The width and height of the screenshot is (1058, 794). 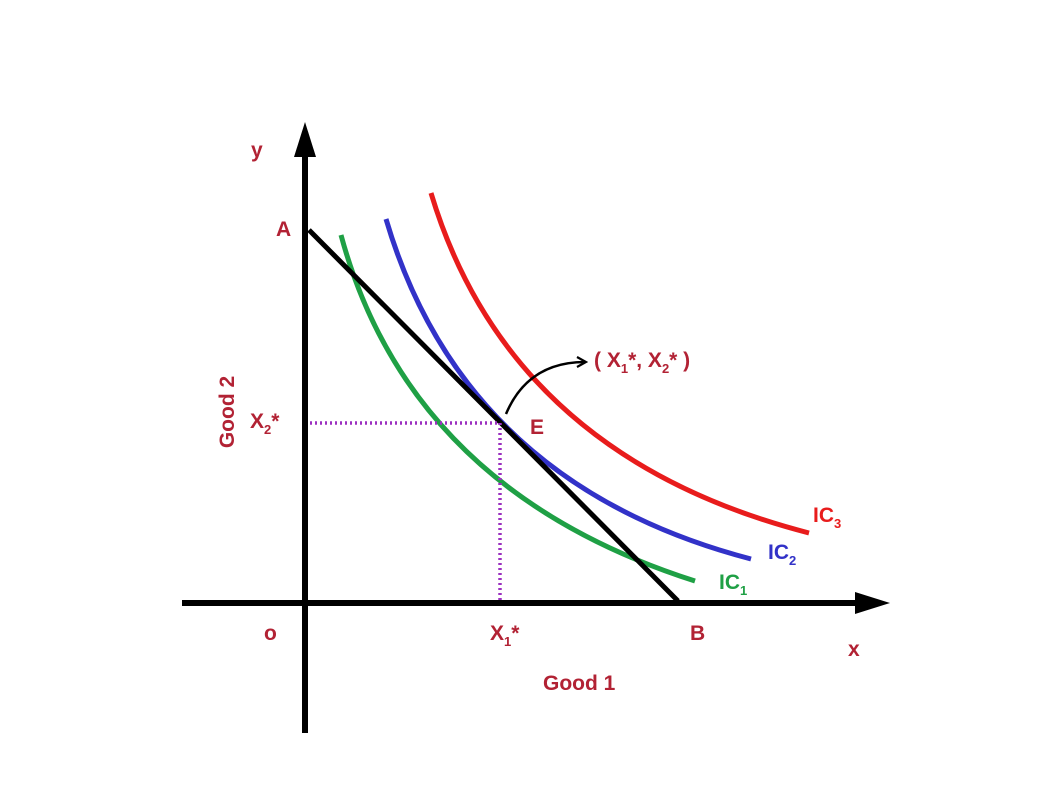 I want to click on x2-star-label: X2*, so click(x=265, y=423).